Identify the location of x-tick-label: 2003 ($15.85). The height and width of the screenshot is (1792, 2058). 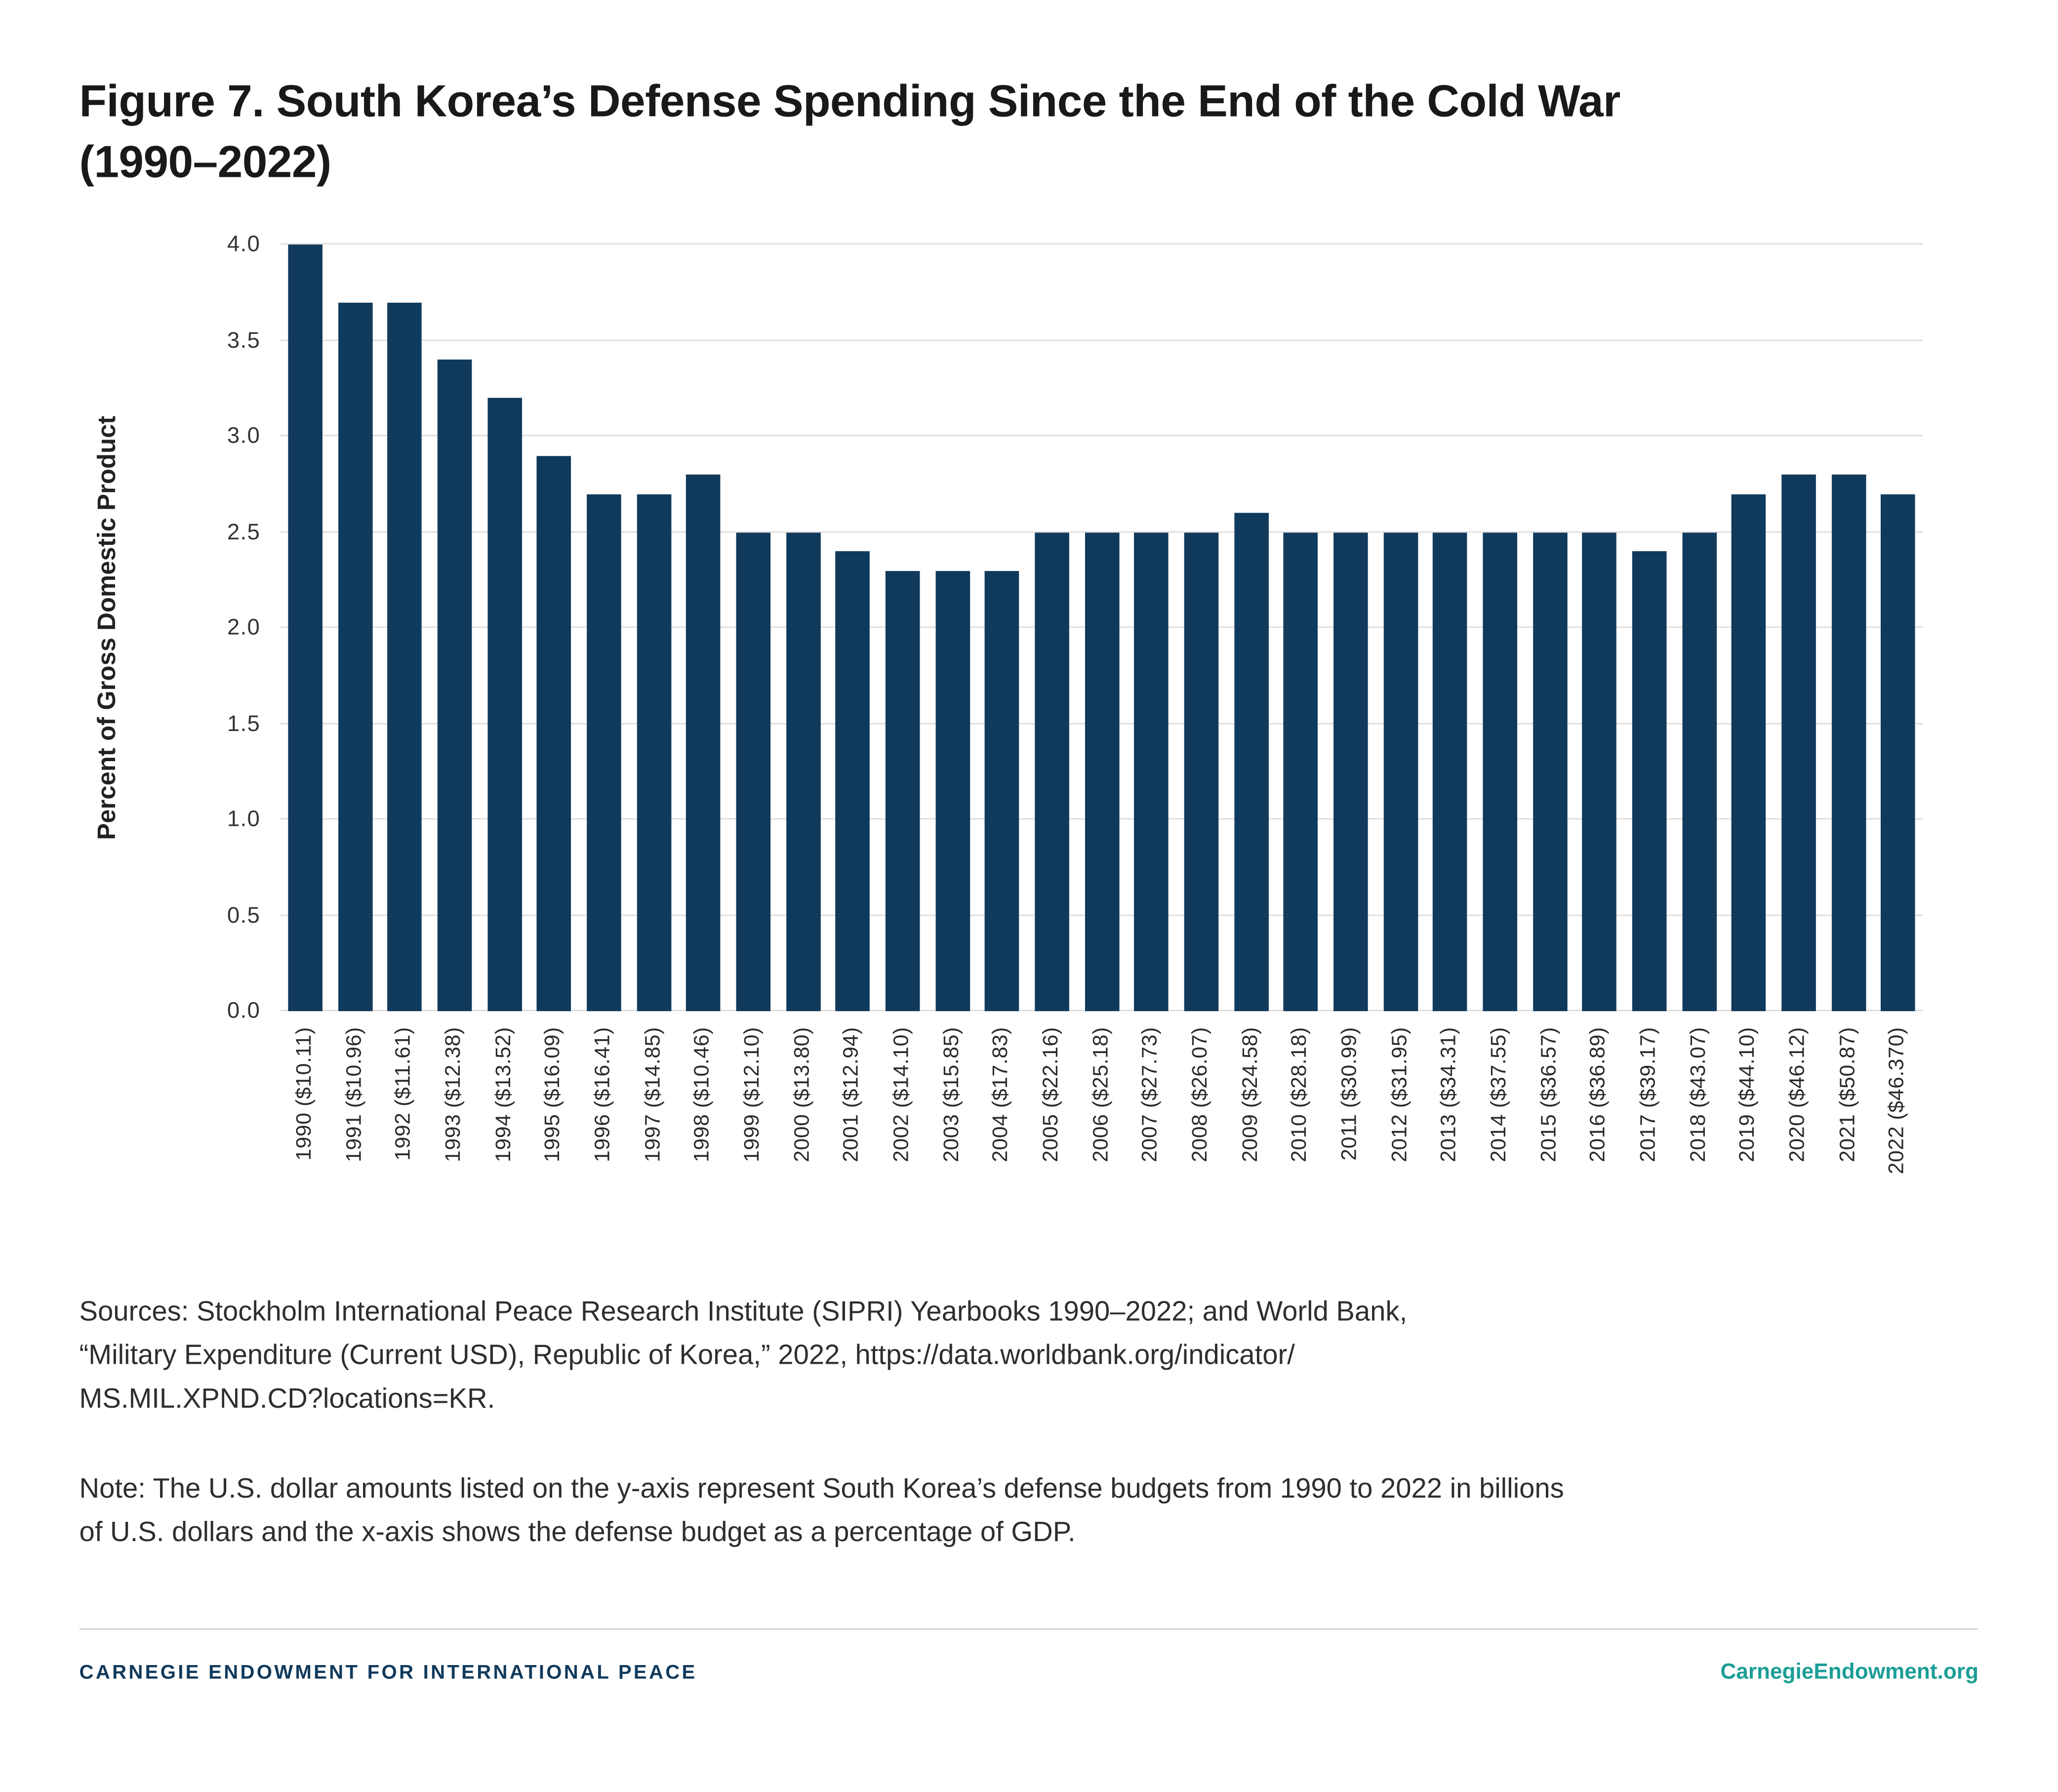
(951, 1094).